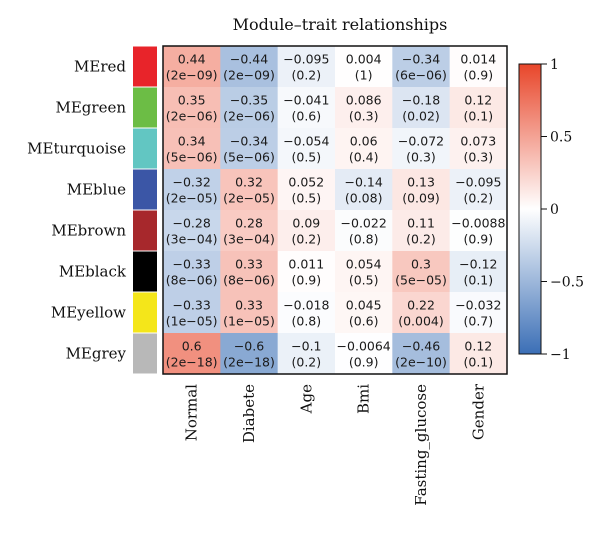 The image size is (600, 535). Describe the element at coordinates (145, 107) in the screenshot. I see `module-swatch-MEgreen` at that location.